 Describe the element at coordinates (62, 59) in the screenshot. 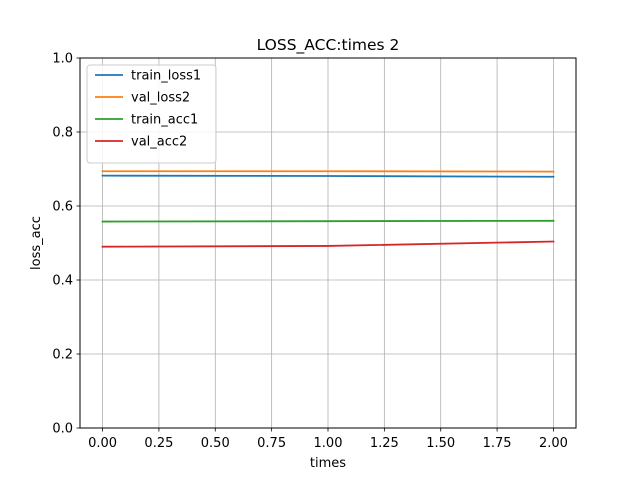

I see `y-tick-label: 1.0` at that location.